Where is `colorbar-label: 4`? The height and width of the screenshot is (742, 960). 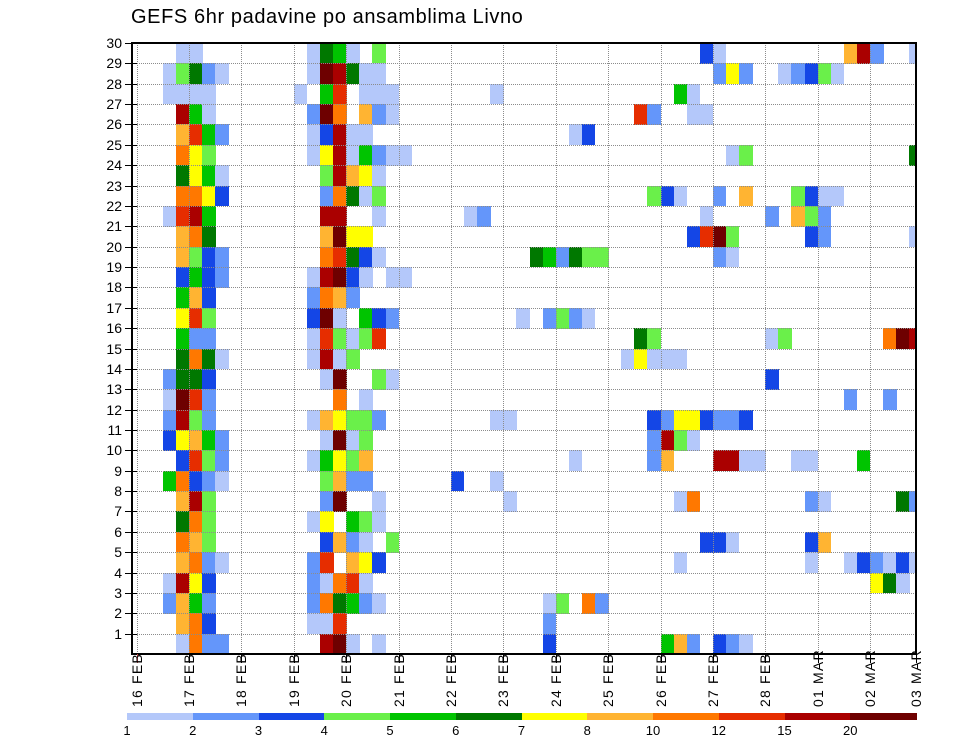
colorbar-label: 4 is located at coordinates (324, 730).